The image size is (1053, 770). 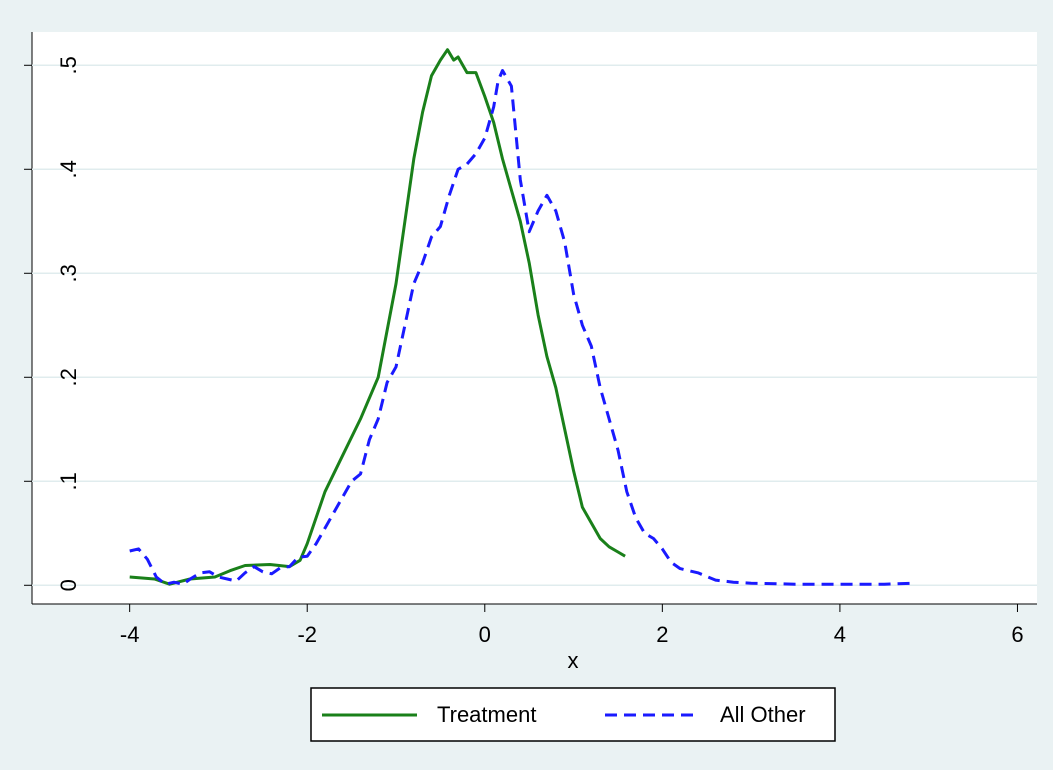 What do you see at coordinates (307, 634) in the screenshot?
I see `x-tick-label: -2` at bounding box center [307, 634].